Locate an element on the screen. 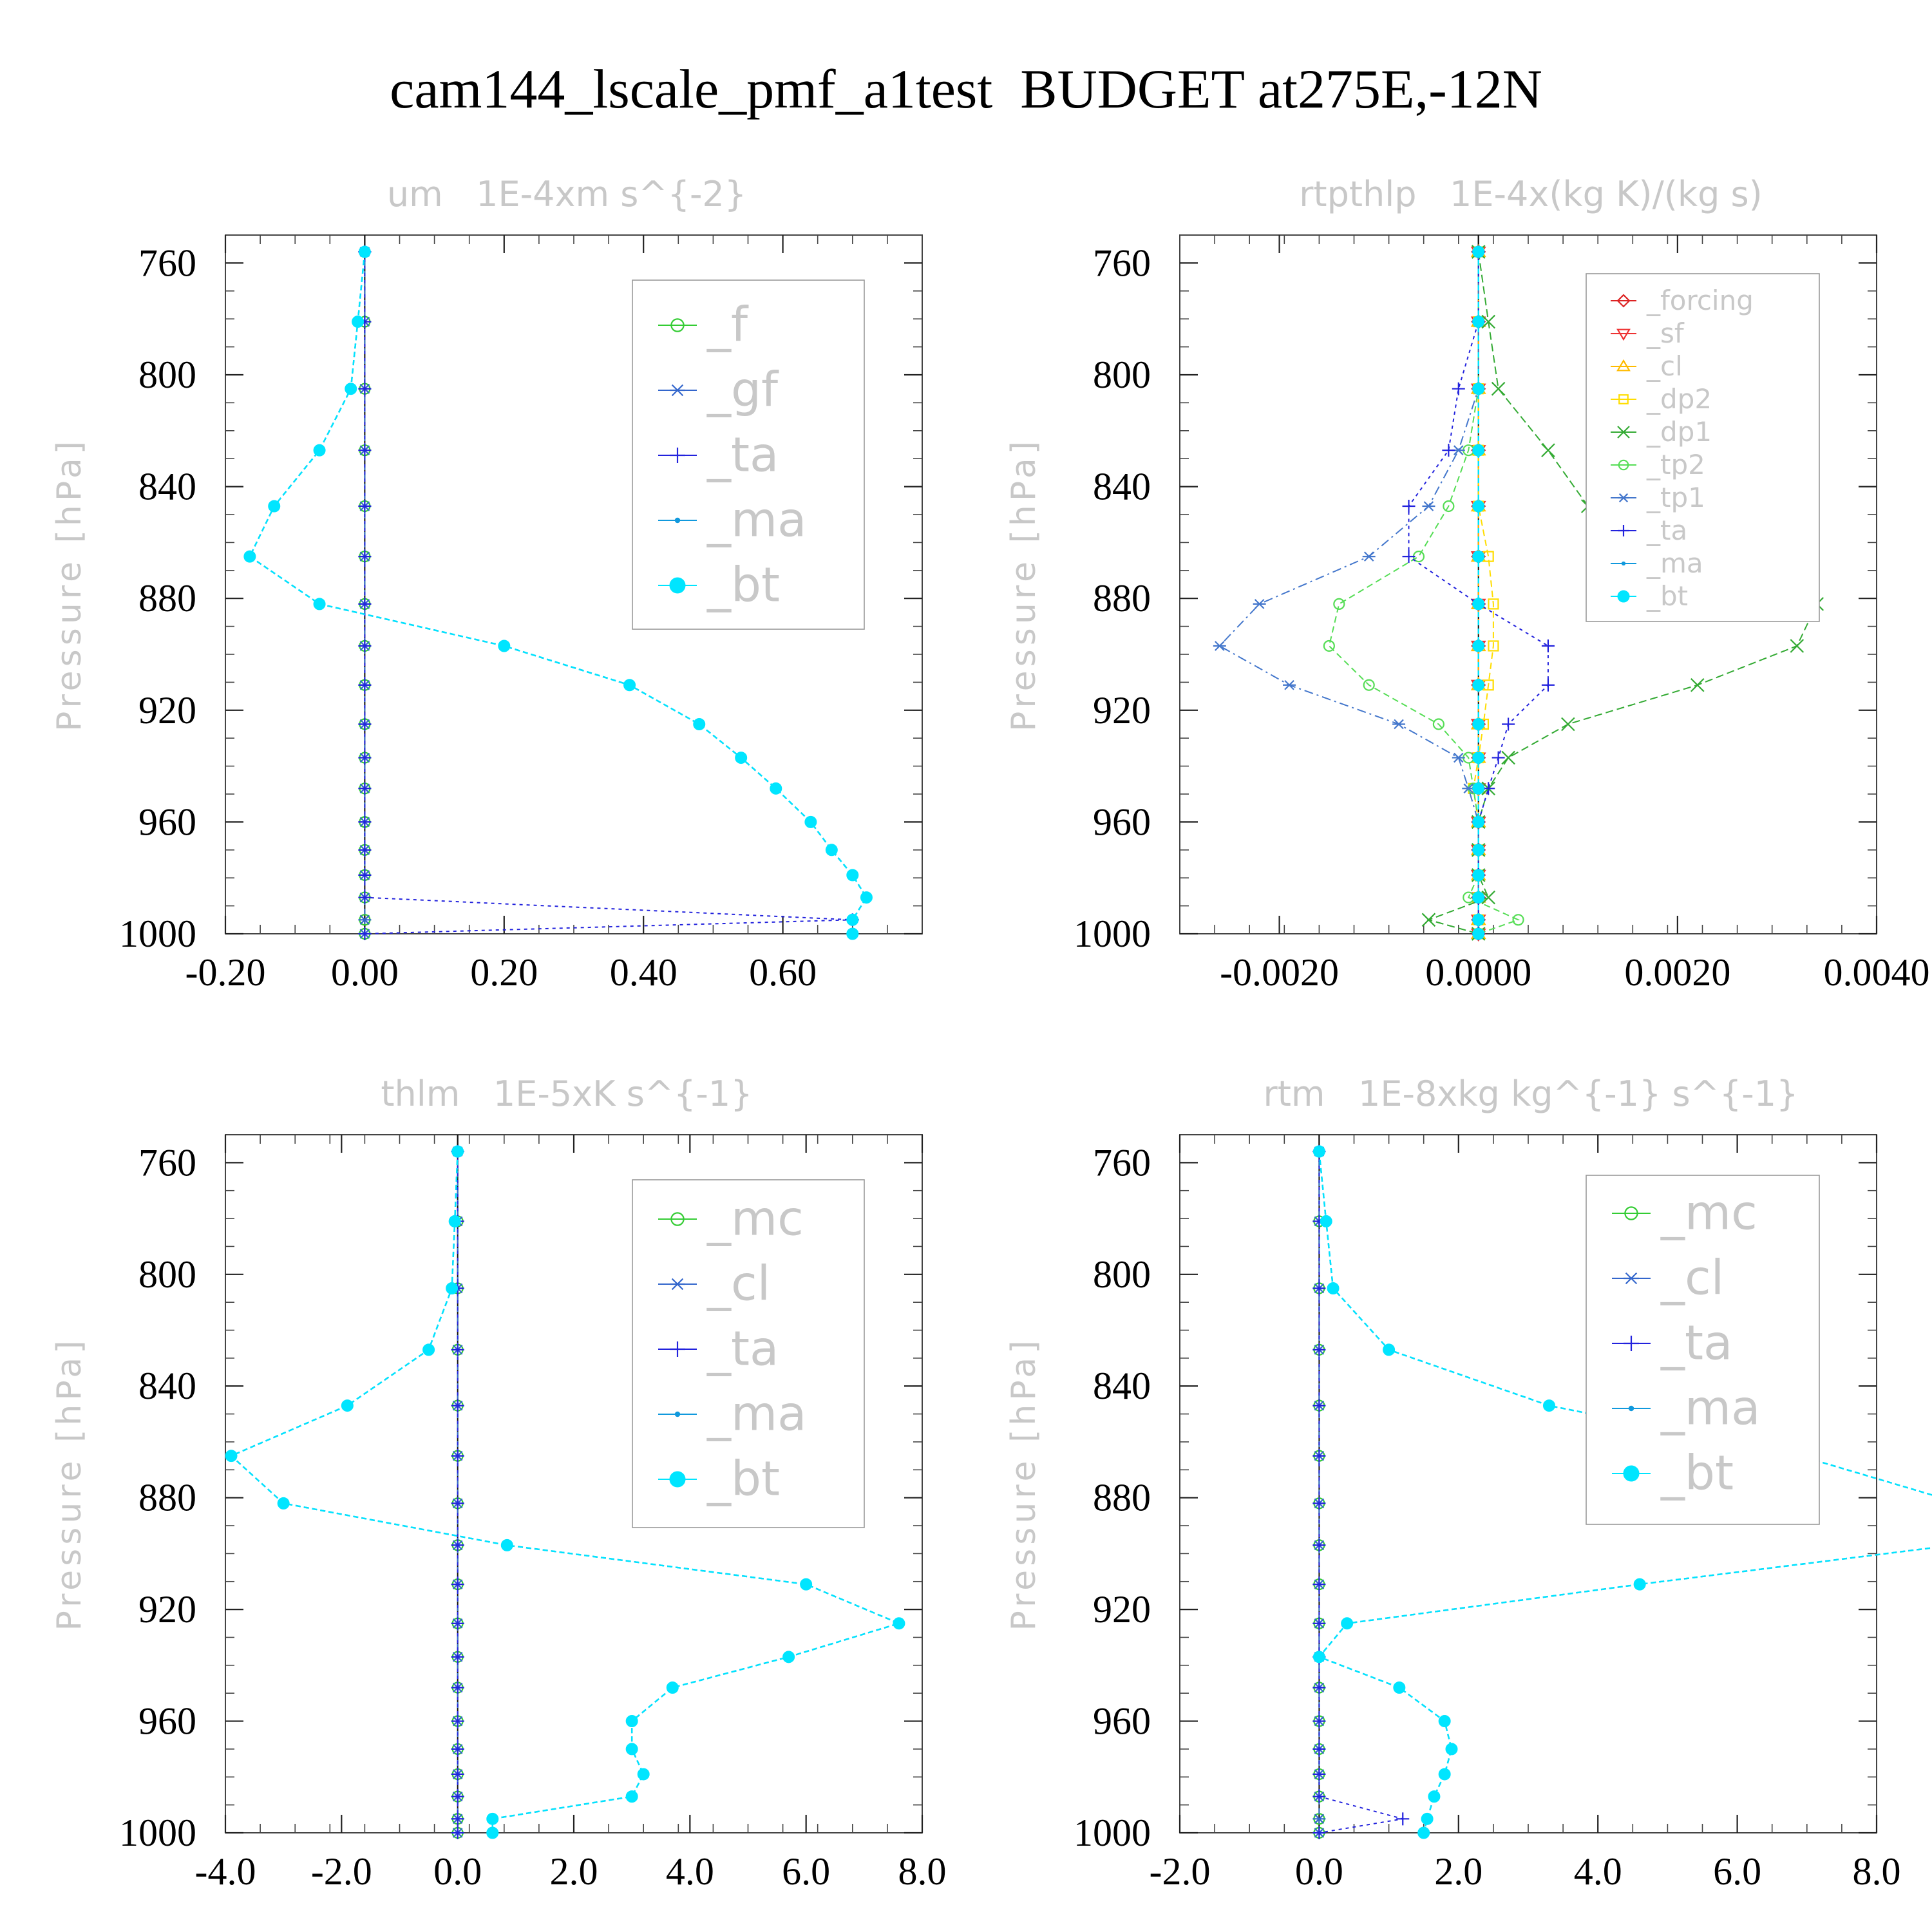 The width and height of the screenshot is (1932, 1932). legend-label: _cl is located at coordinates (738, 1284).